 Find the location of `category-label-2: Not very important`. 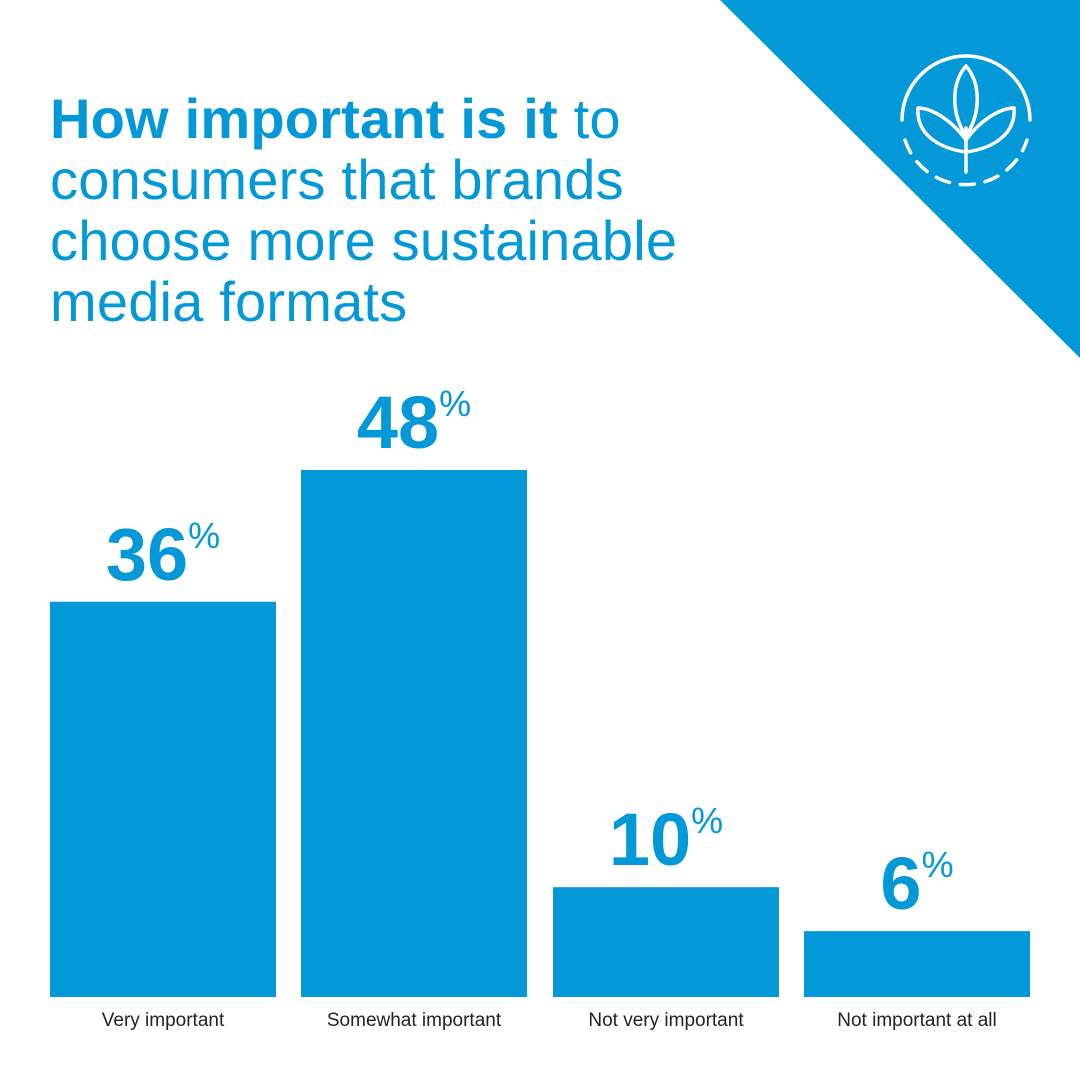

category-label-2: Not very important is located at coordinates (666, 1020).